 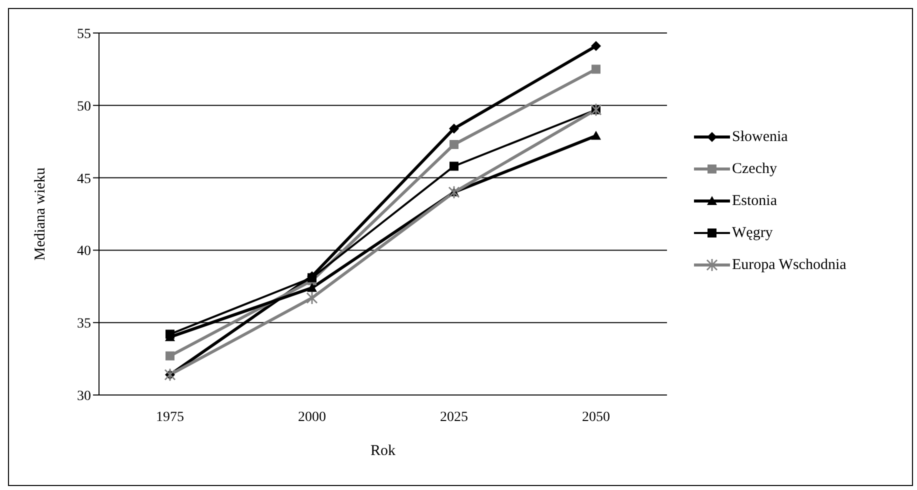 What do you see at coordinates (383, 451) in the screenshot?
I see `x-axis-title: Rok` at bounding box center [383, 451].